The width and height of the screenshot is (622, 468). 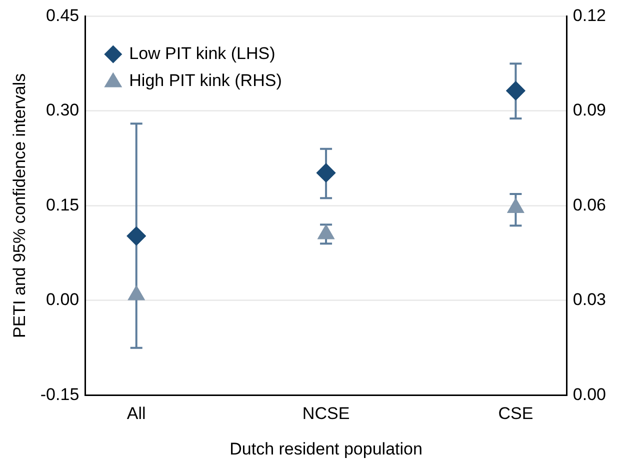 What do you see at coordinates (63, 15) in the screenshot?
I see `y-tick-label: 0.45` at bounding box center [63, 15].